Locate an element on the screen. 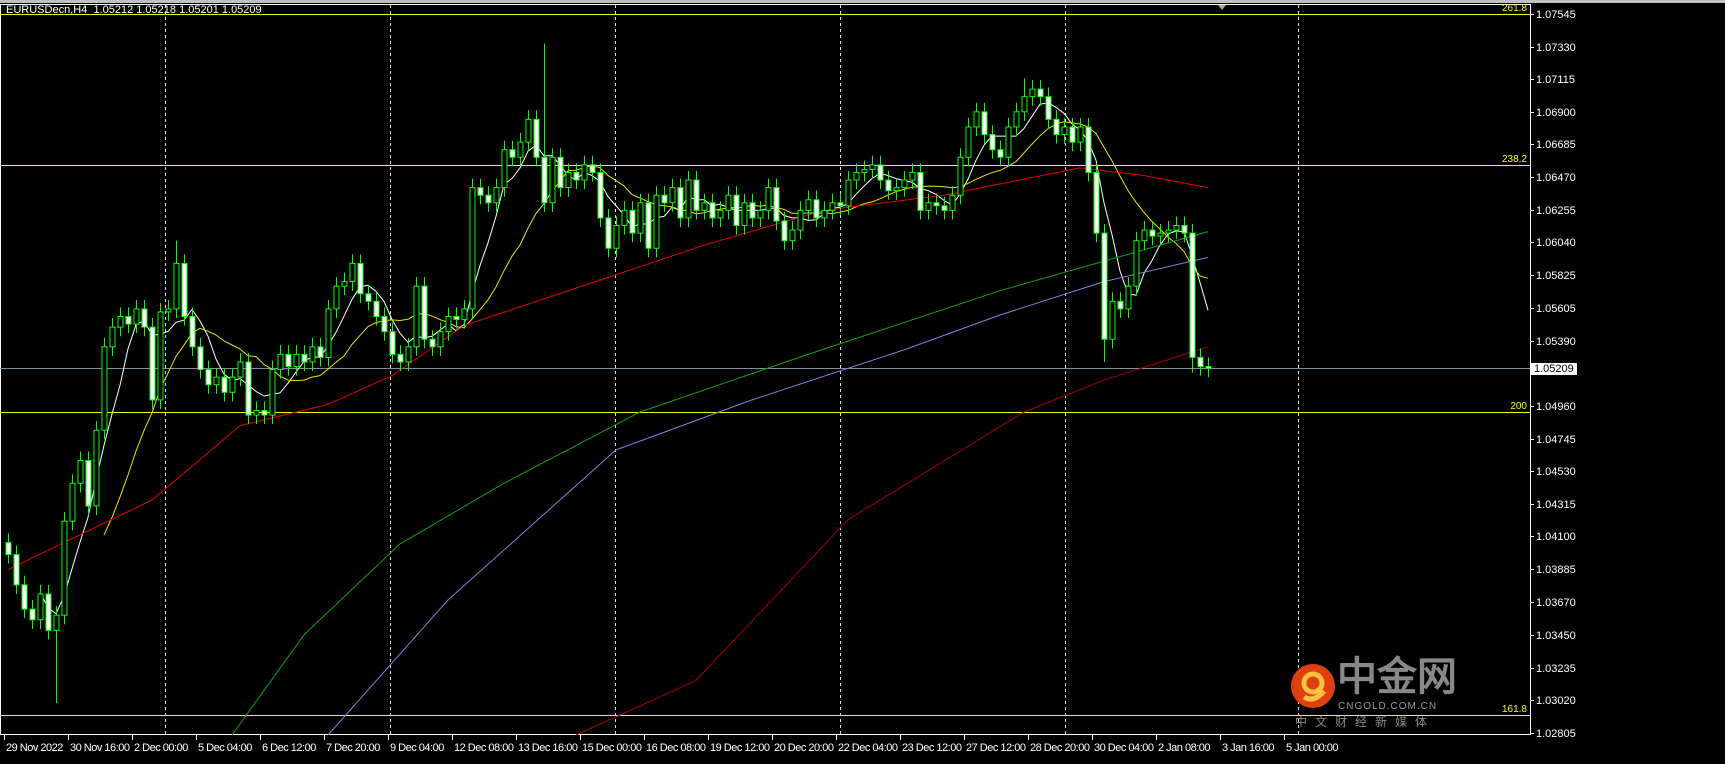 The height and width of the screenshot is (764, 1725). time-axis-label: 27 Dec 12:00 is located at coordinates (996, 748).